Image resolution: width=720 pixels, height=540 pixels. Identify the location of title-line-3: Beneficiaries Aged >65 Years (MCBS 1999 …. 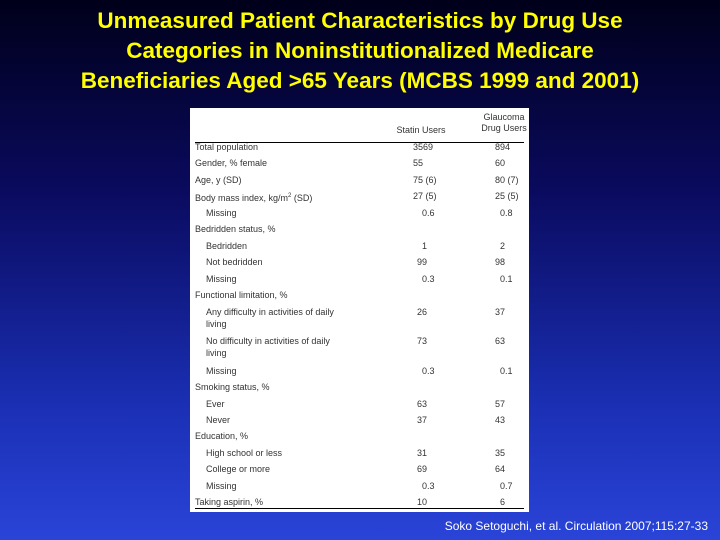
(360, 80).